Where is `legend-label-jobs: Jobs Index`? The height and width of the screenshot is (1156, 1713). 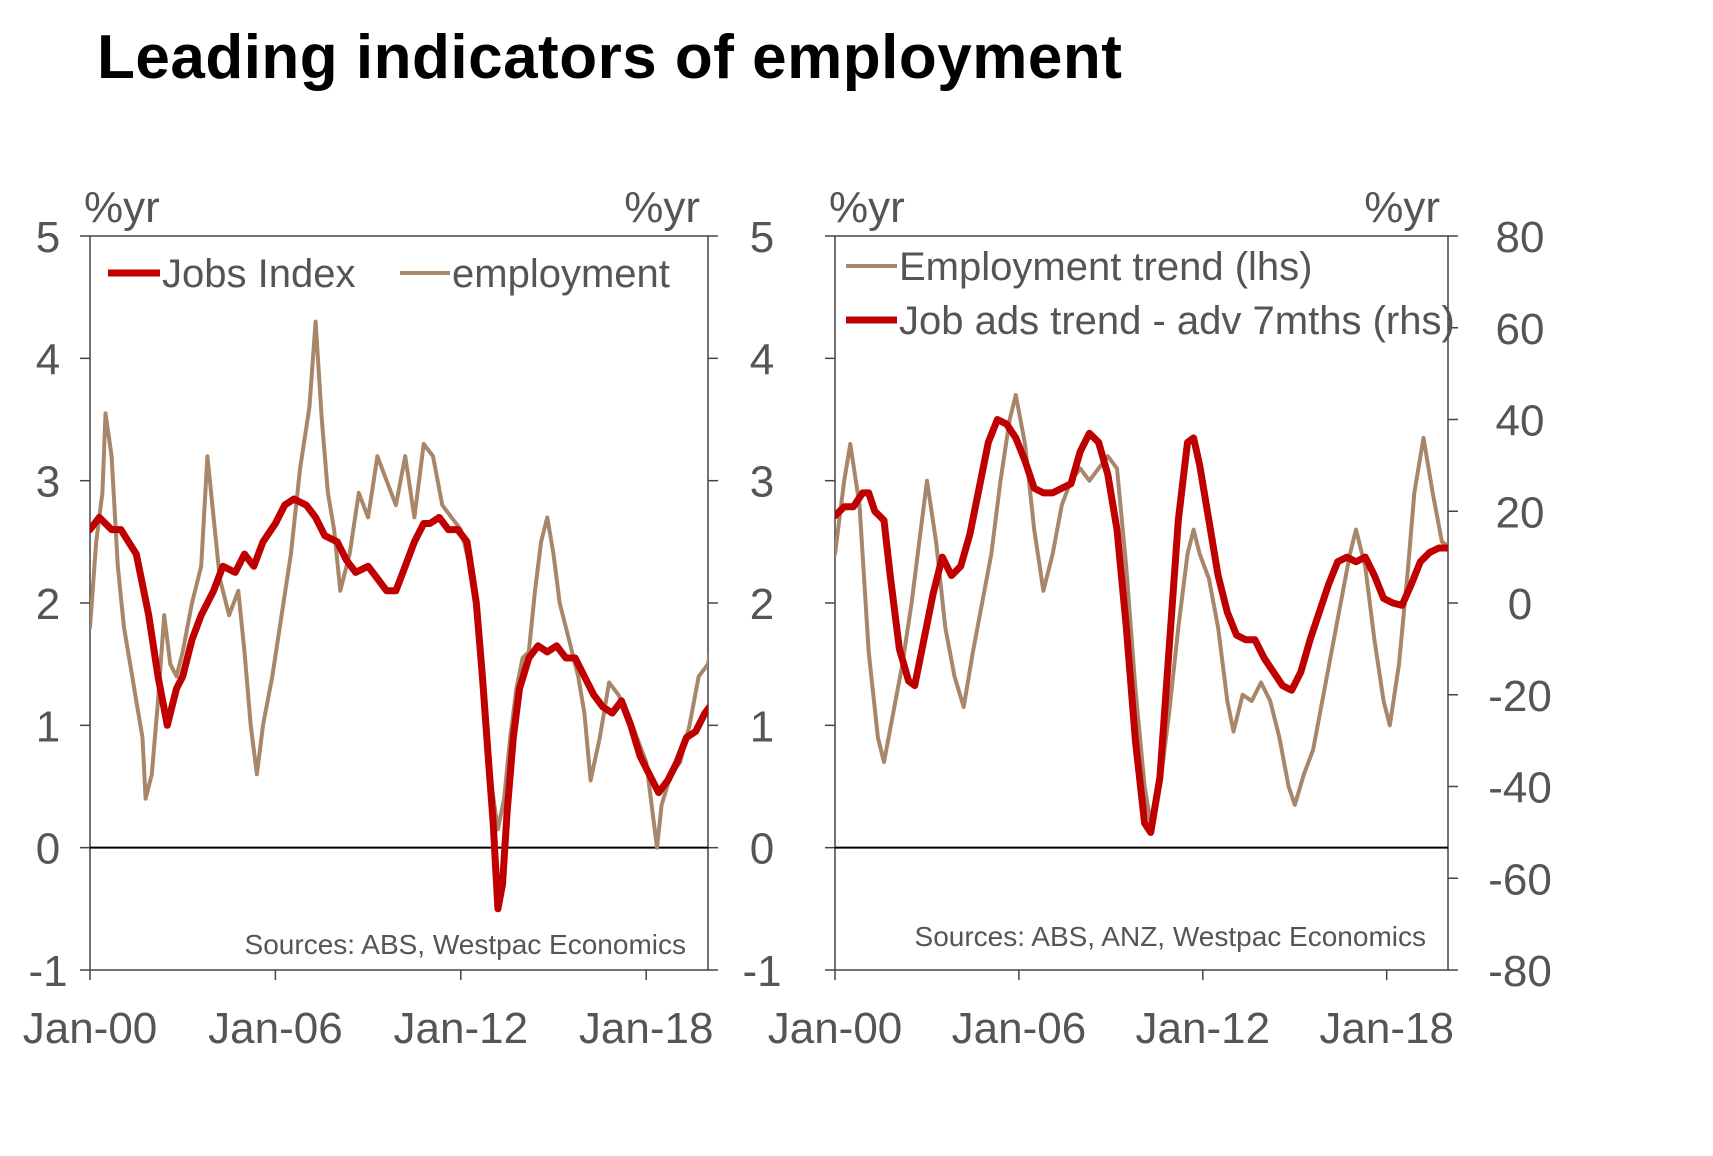
legend-label-jobs: Jobs Index is located at coordinates (258, 274).